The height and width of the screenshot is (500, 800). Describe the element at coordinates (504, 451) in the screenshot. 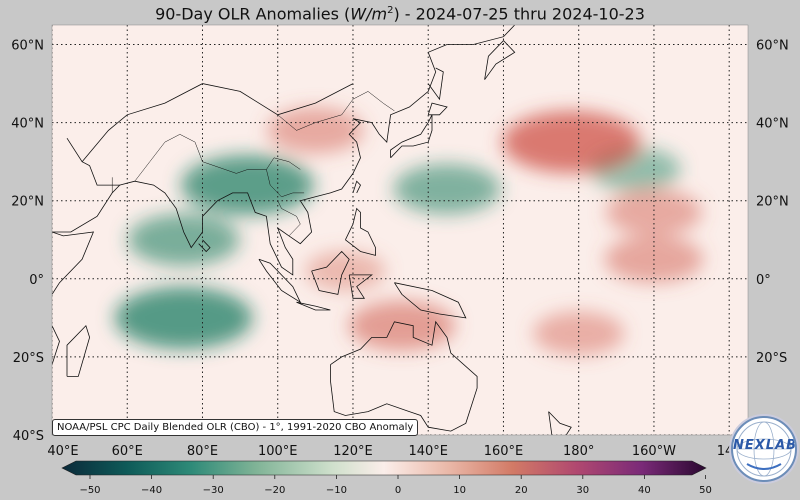

I see `lon-label: 160°E` at that location.